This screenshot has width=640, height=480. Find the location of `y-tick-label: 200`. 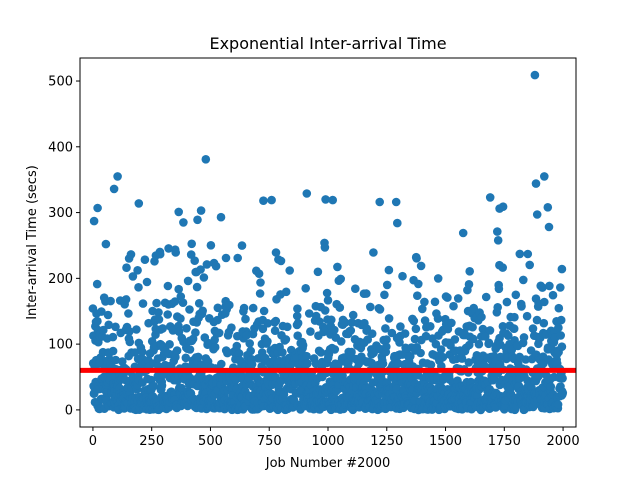

y-tick-label: 200 is located at coordinates (60, 279).